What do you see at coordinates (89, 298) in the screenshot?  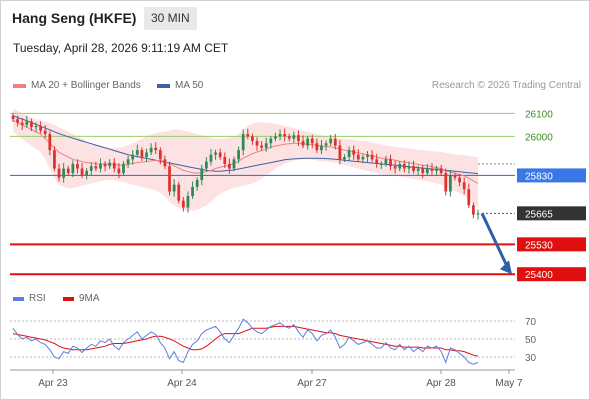 I see `legend-rsi-ma-label: 9MA` at bounding box center [89, 298].